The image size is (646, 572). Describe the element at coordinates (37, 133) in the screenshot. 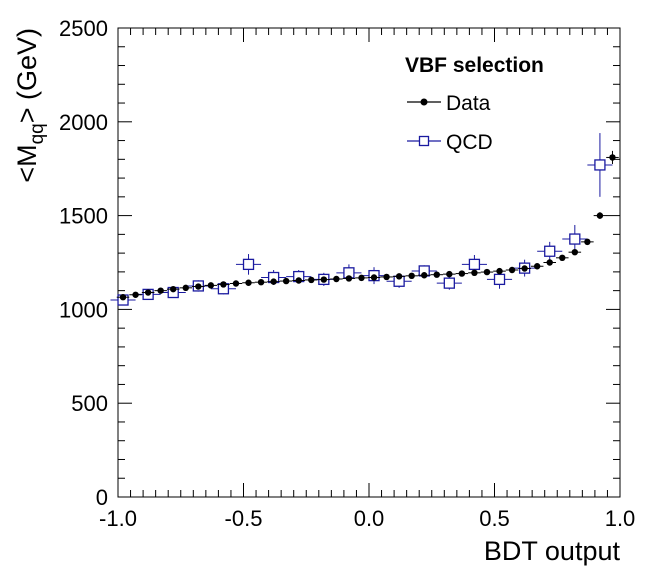

I see `y-axis-title-sub: qq` at that location.